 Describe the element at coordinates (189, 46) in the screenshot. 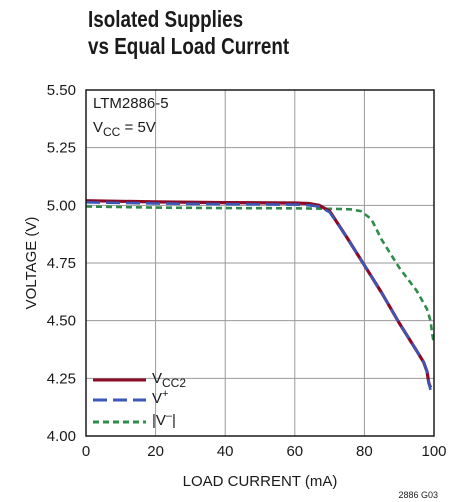

I see `chart-title-line-2: vs Equal Load Current` at that location.